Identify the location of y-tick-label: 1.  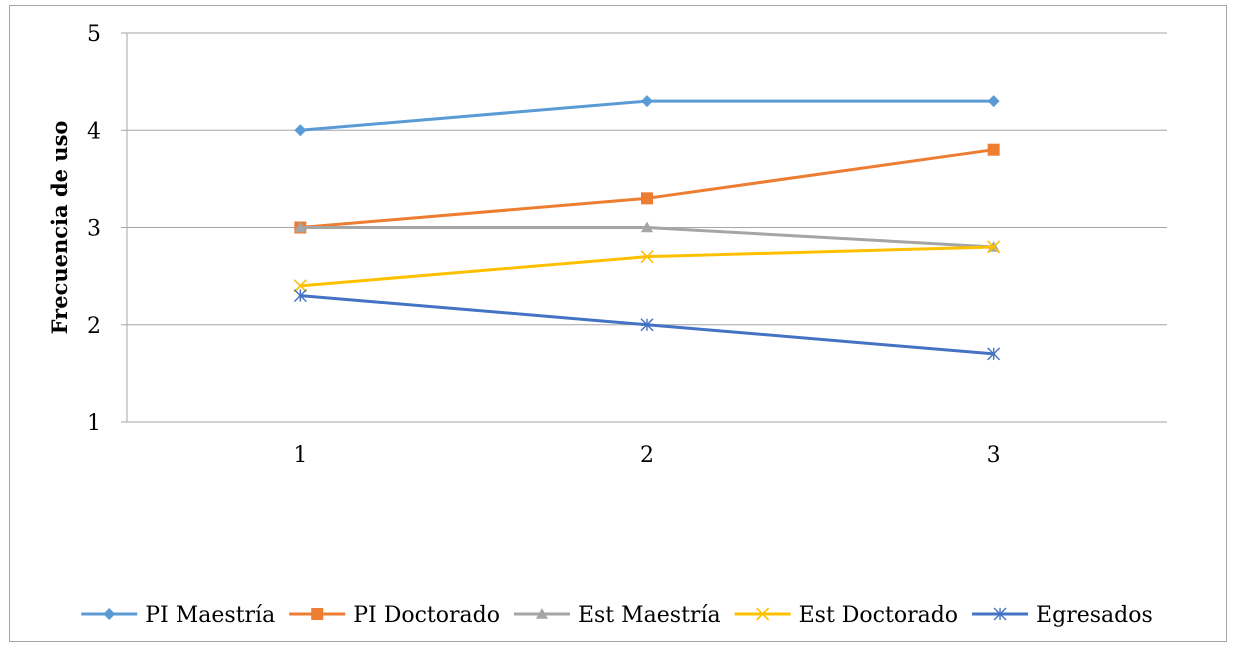
(94, 423).